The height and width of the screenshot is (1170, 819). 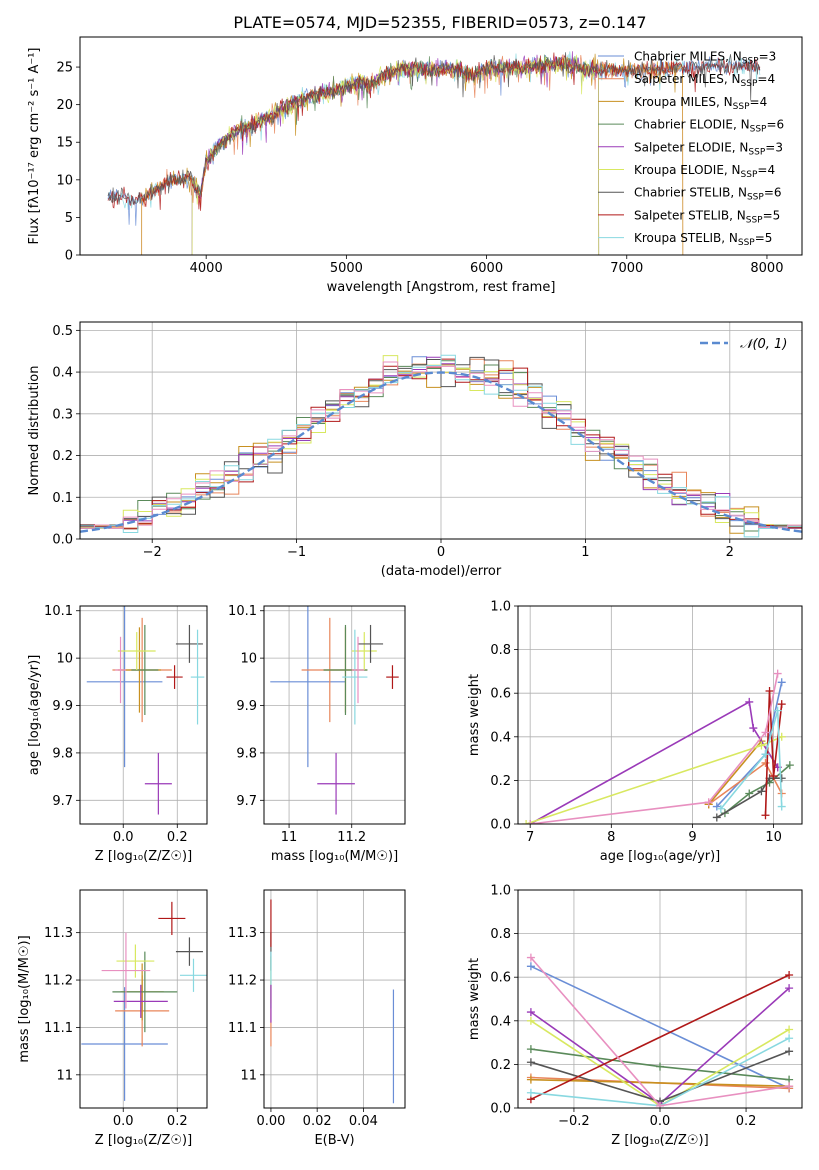 I want to click on plot-area-age-vs-weight, so click(x=658, y=746).